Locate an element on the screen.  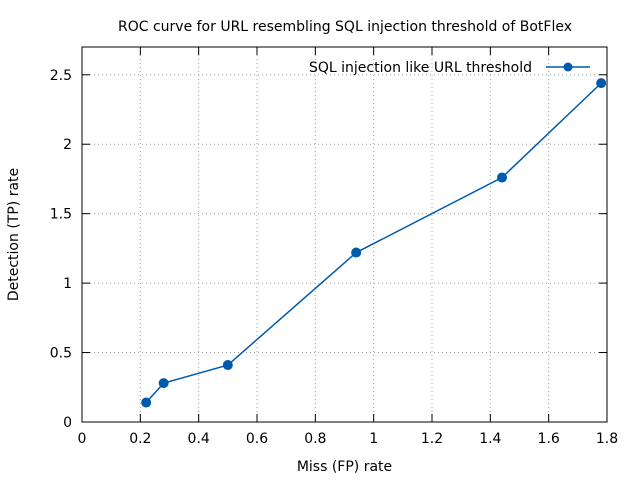
y-axis-label: Detection (TP) rate is located at coordinates (14, 234).